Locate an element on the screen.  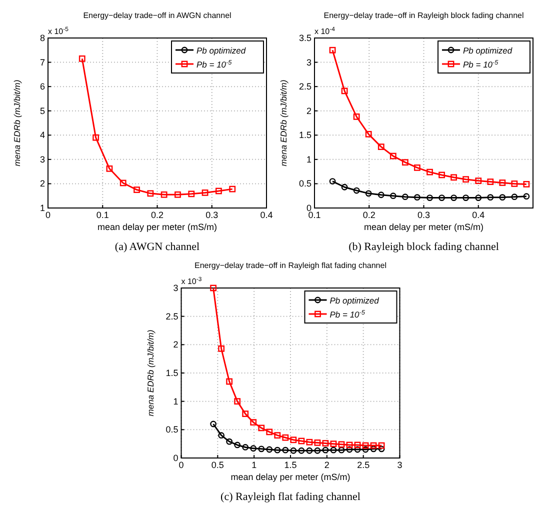
chart-title: Energy−delay trade−off in Rayleigh flat fading channel is located at coordinates (290, 265).